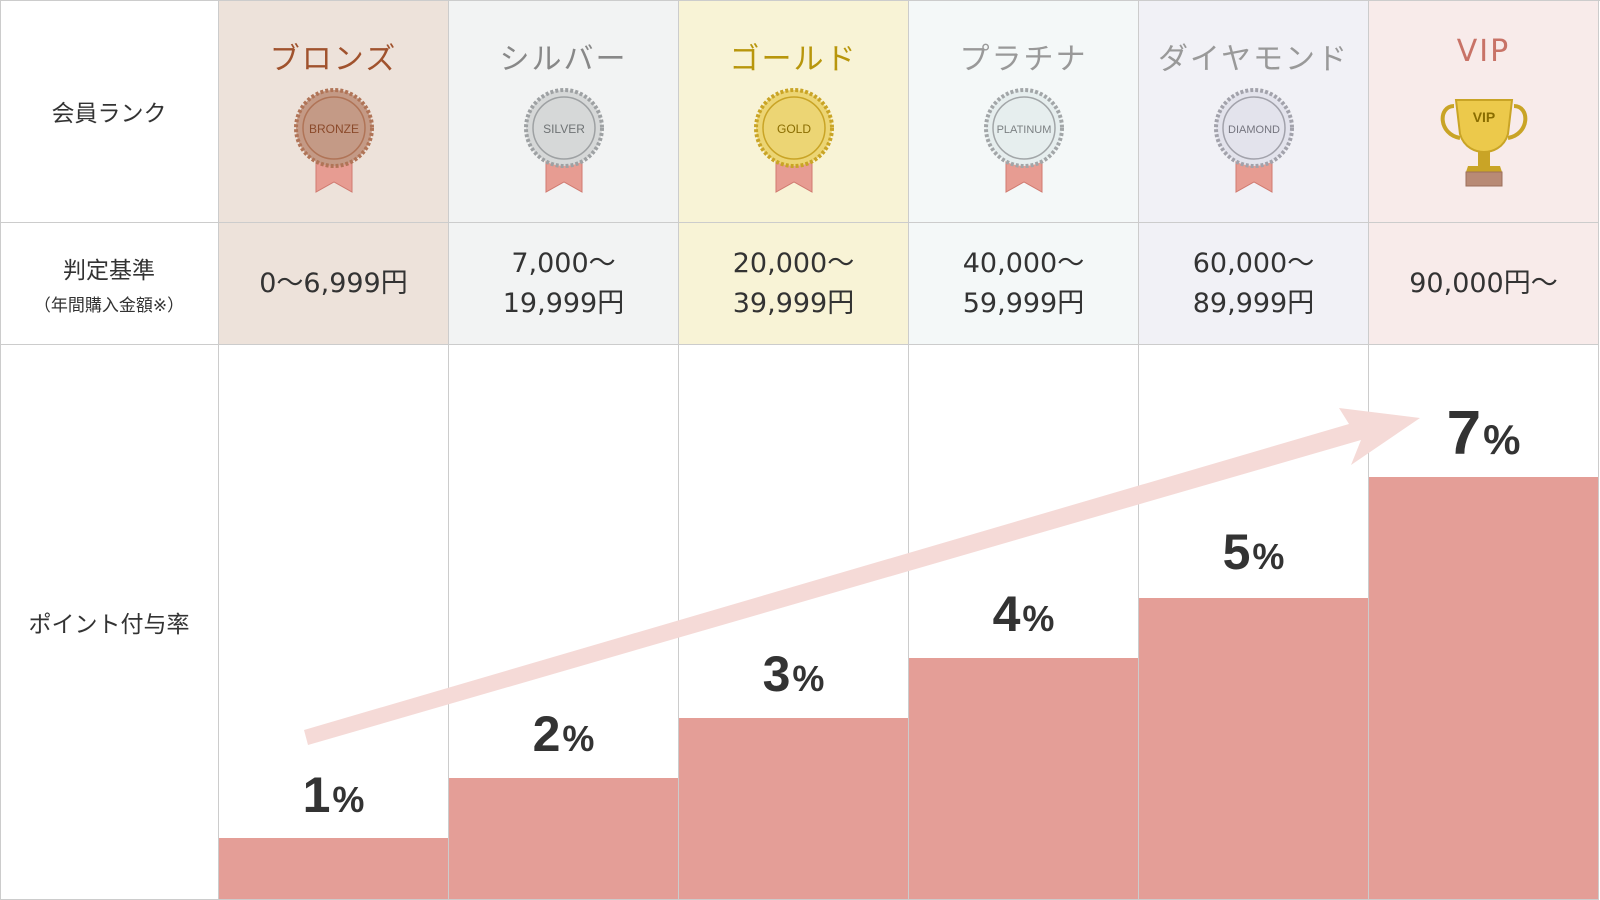 Image resolution: width=1600 pixels, height=900 pixels. I want to click on rate-cell-platinum: 4%, so click(1024, 622).